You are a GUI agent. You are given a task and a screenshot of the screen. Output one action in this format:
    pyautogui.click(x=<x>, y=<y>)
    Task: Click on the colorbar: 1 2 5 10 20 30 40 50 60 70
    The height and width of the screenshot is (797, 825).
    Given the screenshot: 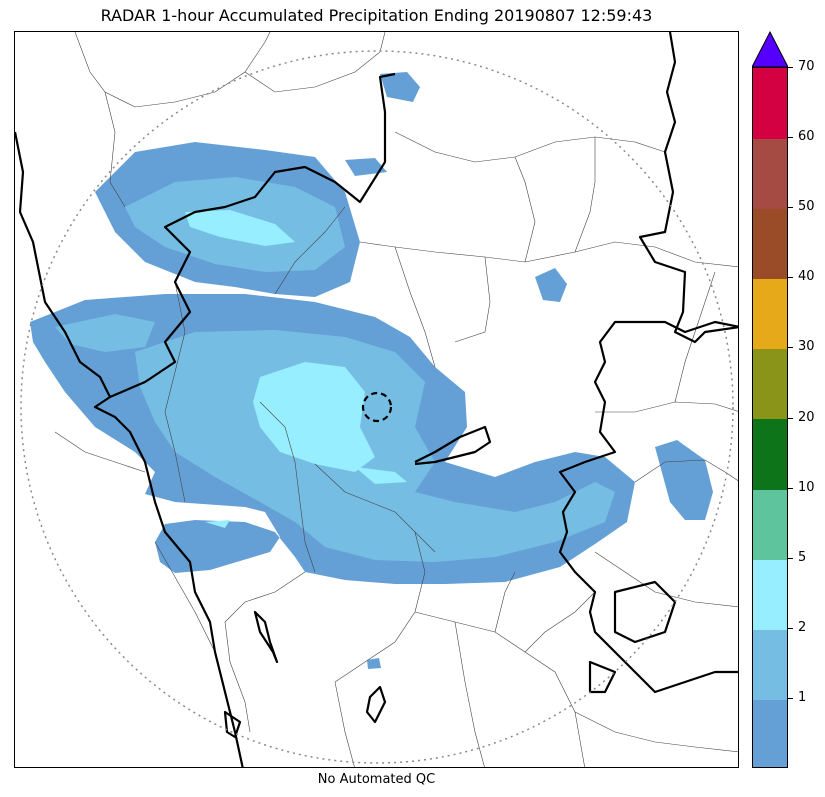 What is the action you would take?
    pyautogui.click(x=783, y=399)
    